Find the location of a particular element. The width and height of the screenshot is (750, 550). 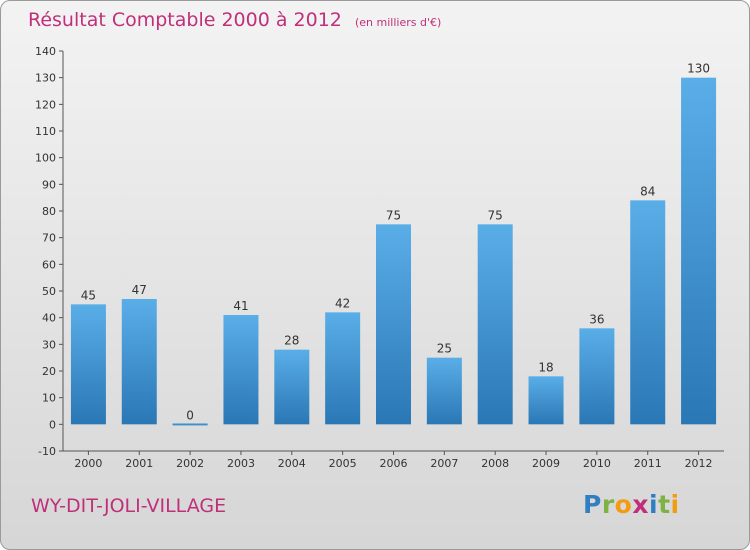

data-label: 0 is located at coordinates (190, 415).